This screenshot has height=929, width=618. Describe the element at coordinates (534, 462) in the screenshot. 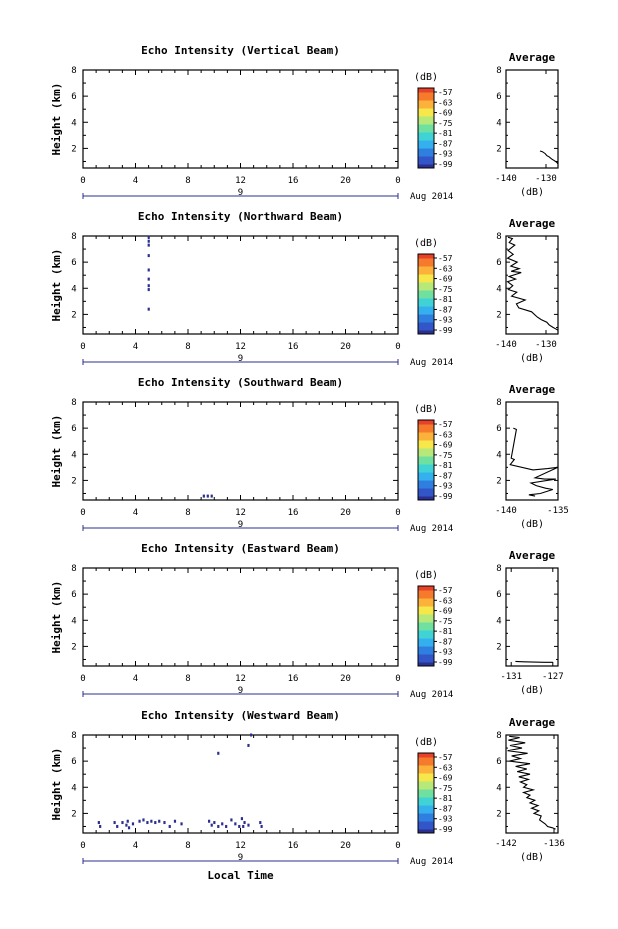

I see `average-profile-line` at that location.